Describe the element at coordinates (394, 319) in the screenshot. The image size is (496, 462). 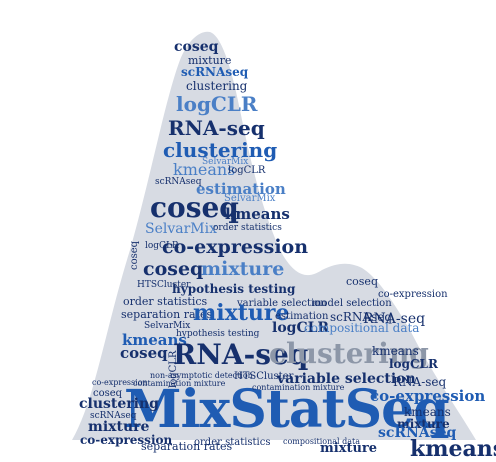
I see `word-rnaseq-2: RNA-seq` at that location.